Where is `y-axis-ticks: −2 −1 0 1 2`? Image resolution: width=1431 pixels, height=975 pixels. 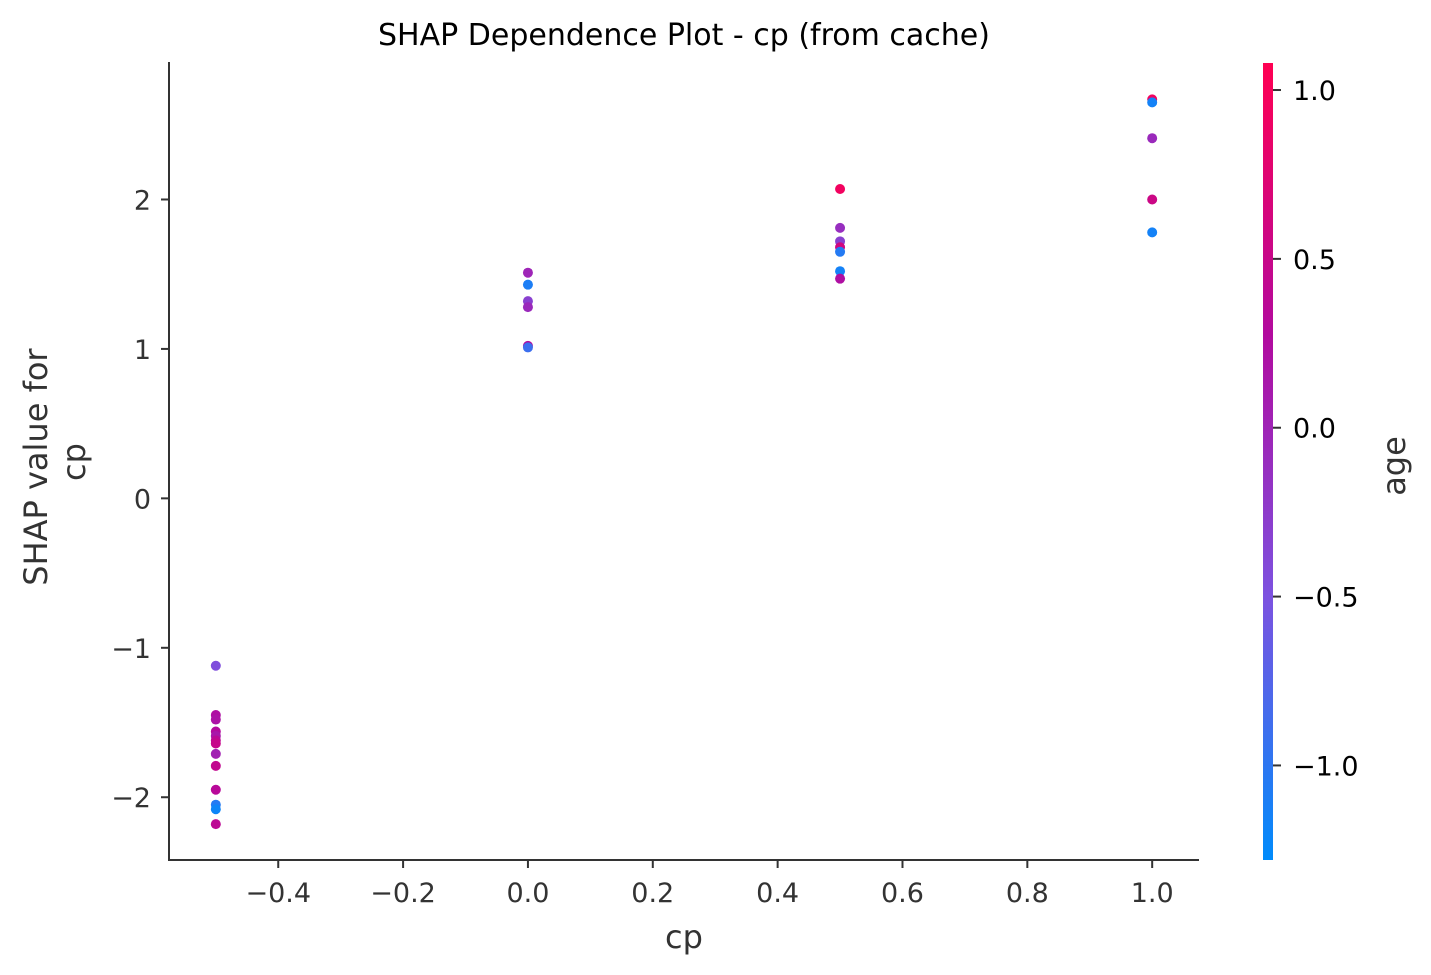
y-axis-ticks: −2 −1 0 1 2 is located at coordinates (140, 499).